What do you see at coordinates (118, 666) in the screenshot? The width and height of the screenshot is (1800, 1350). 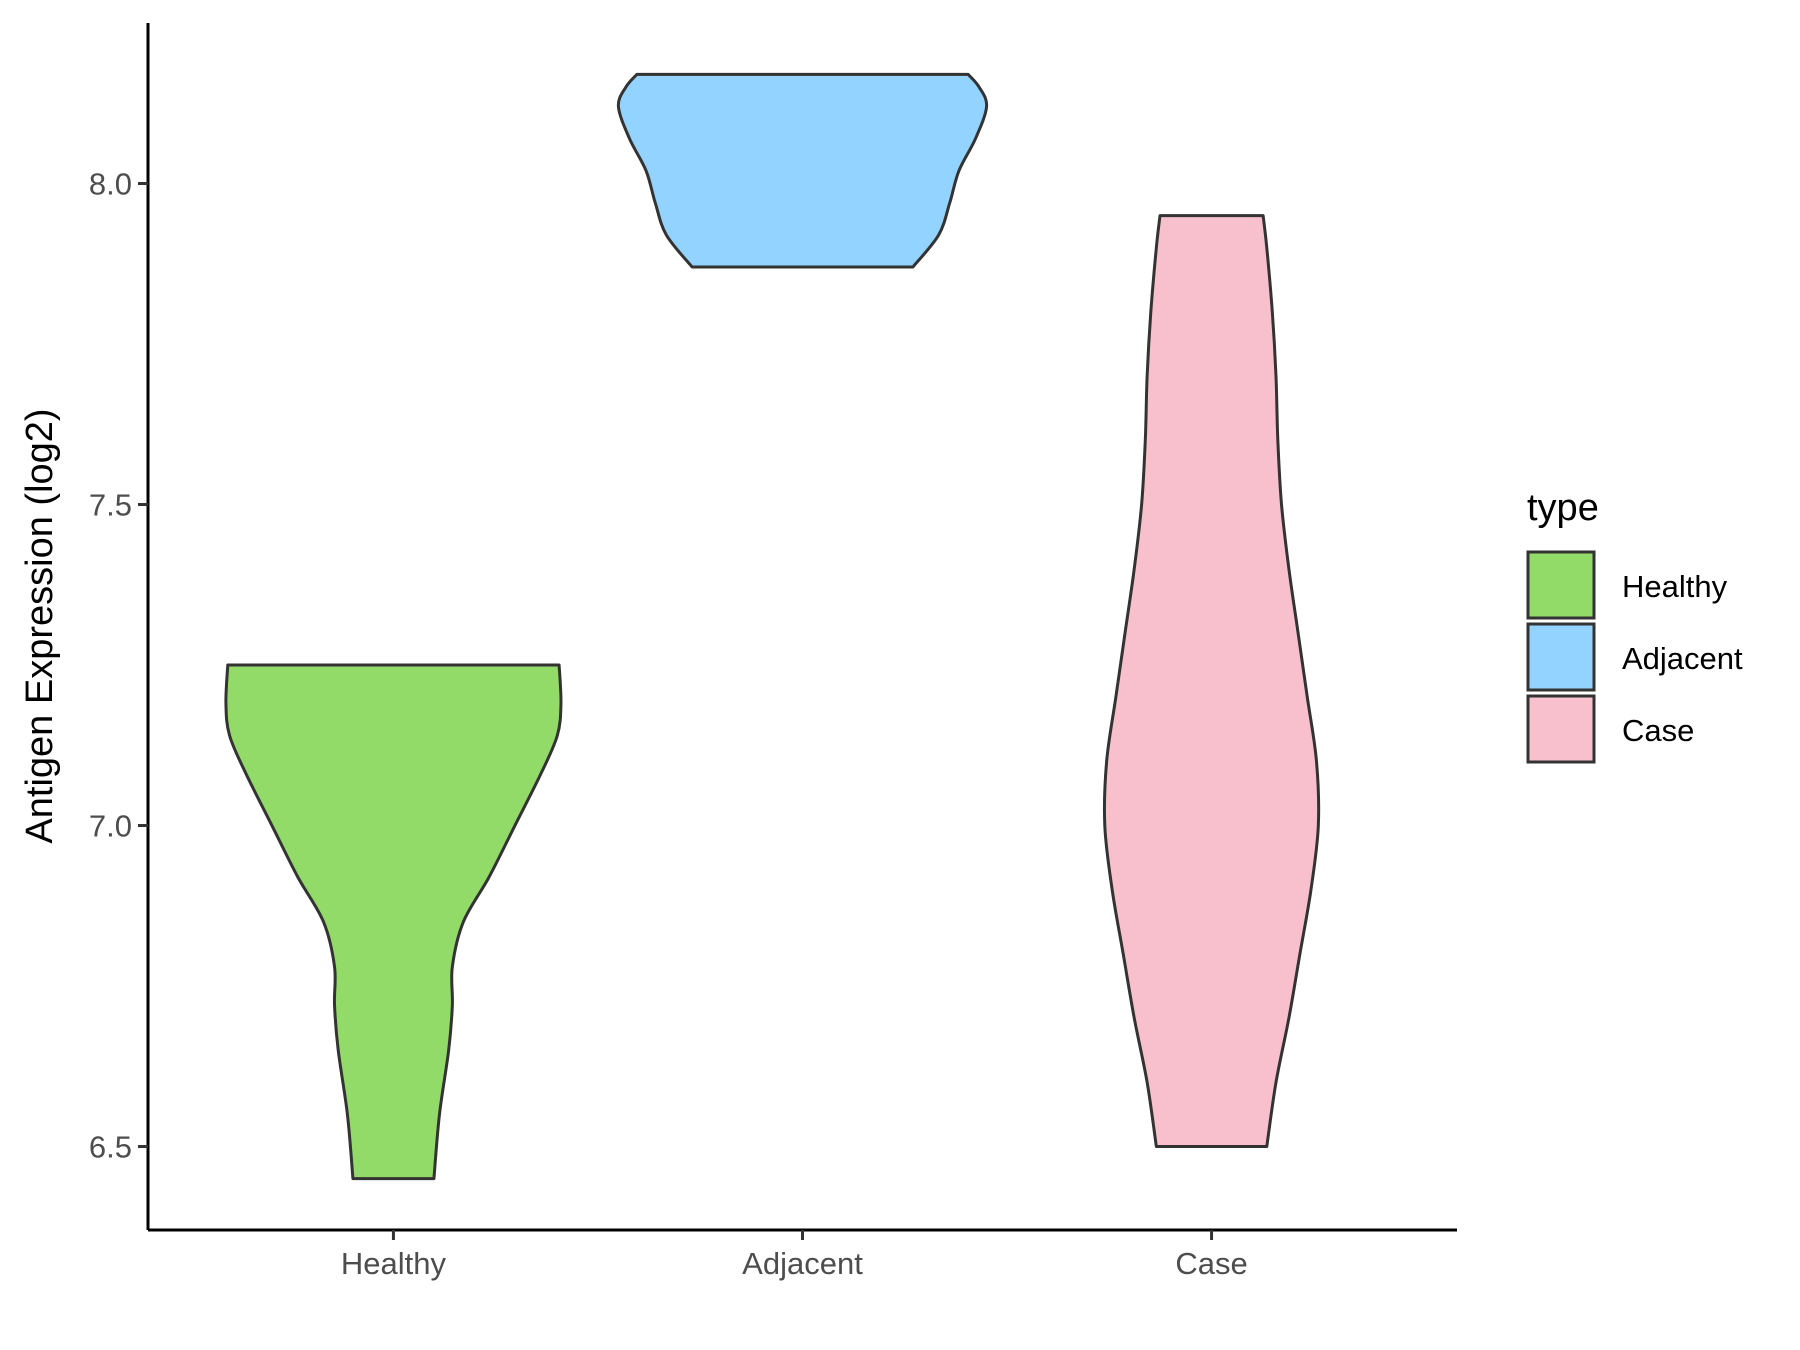 I see `y-ticks: 6.5 7.0 7.5 8.0` at bounding box center [118, 666].